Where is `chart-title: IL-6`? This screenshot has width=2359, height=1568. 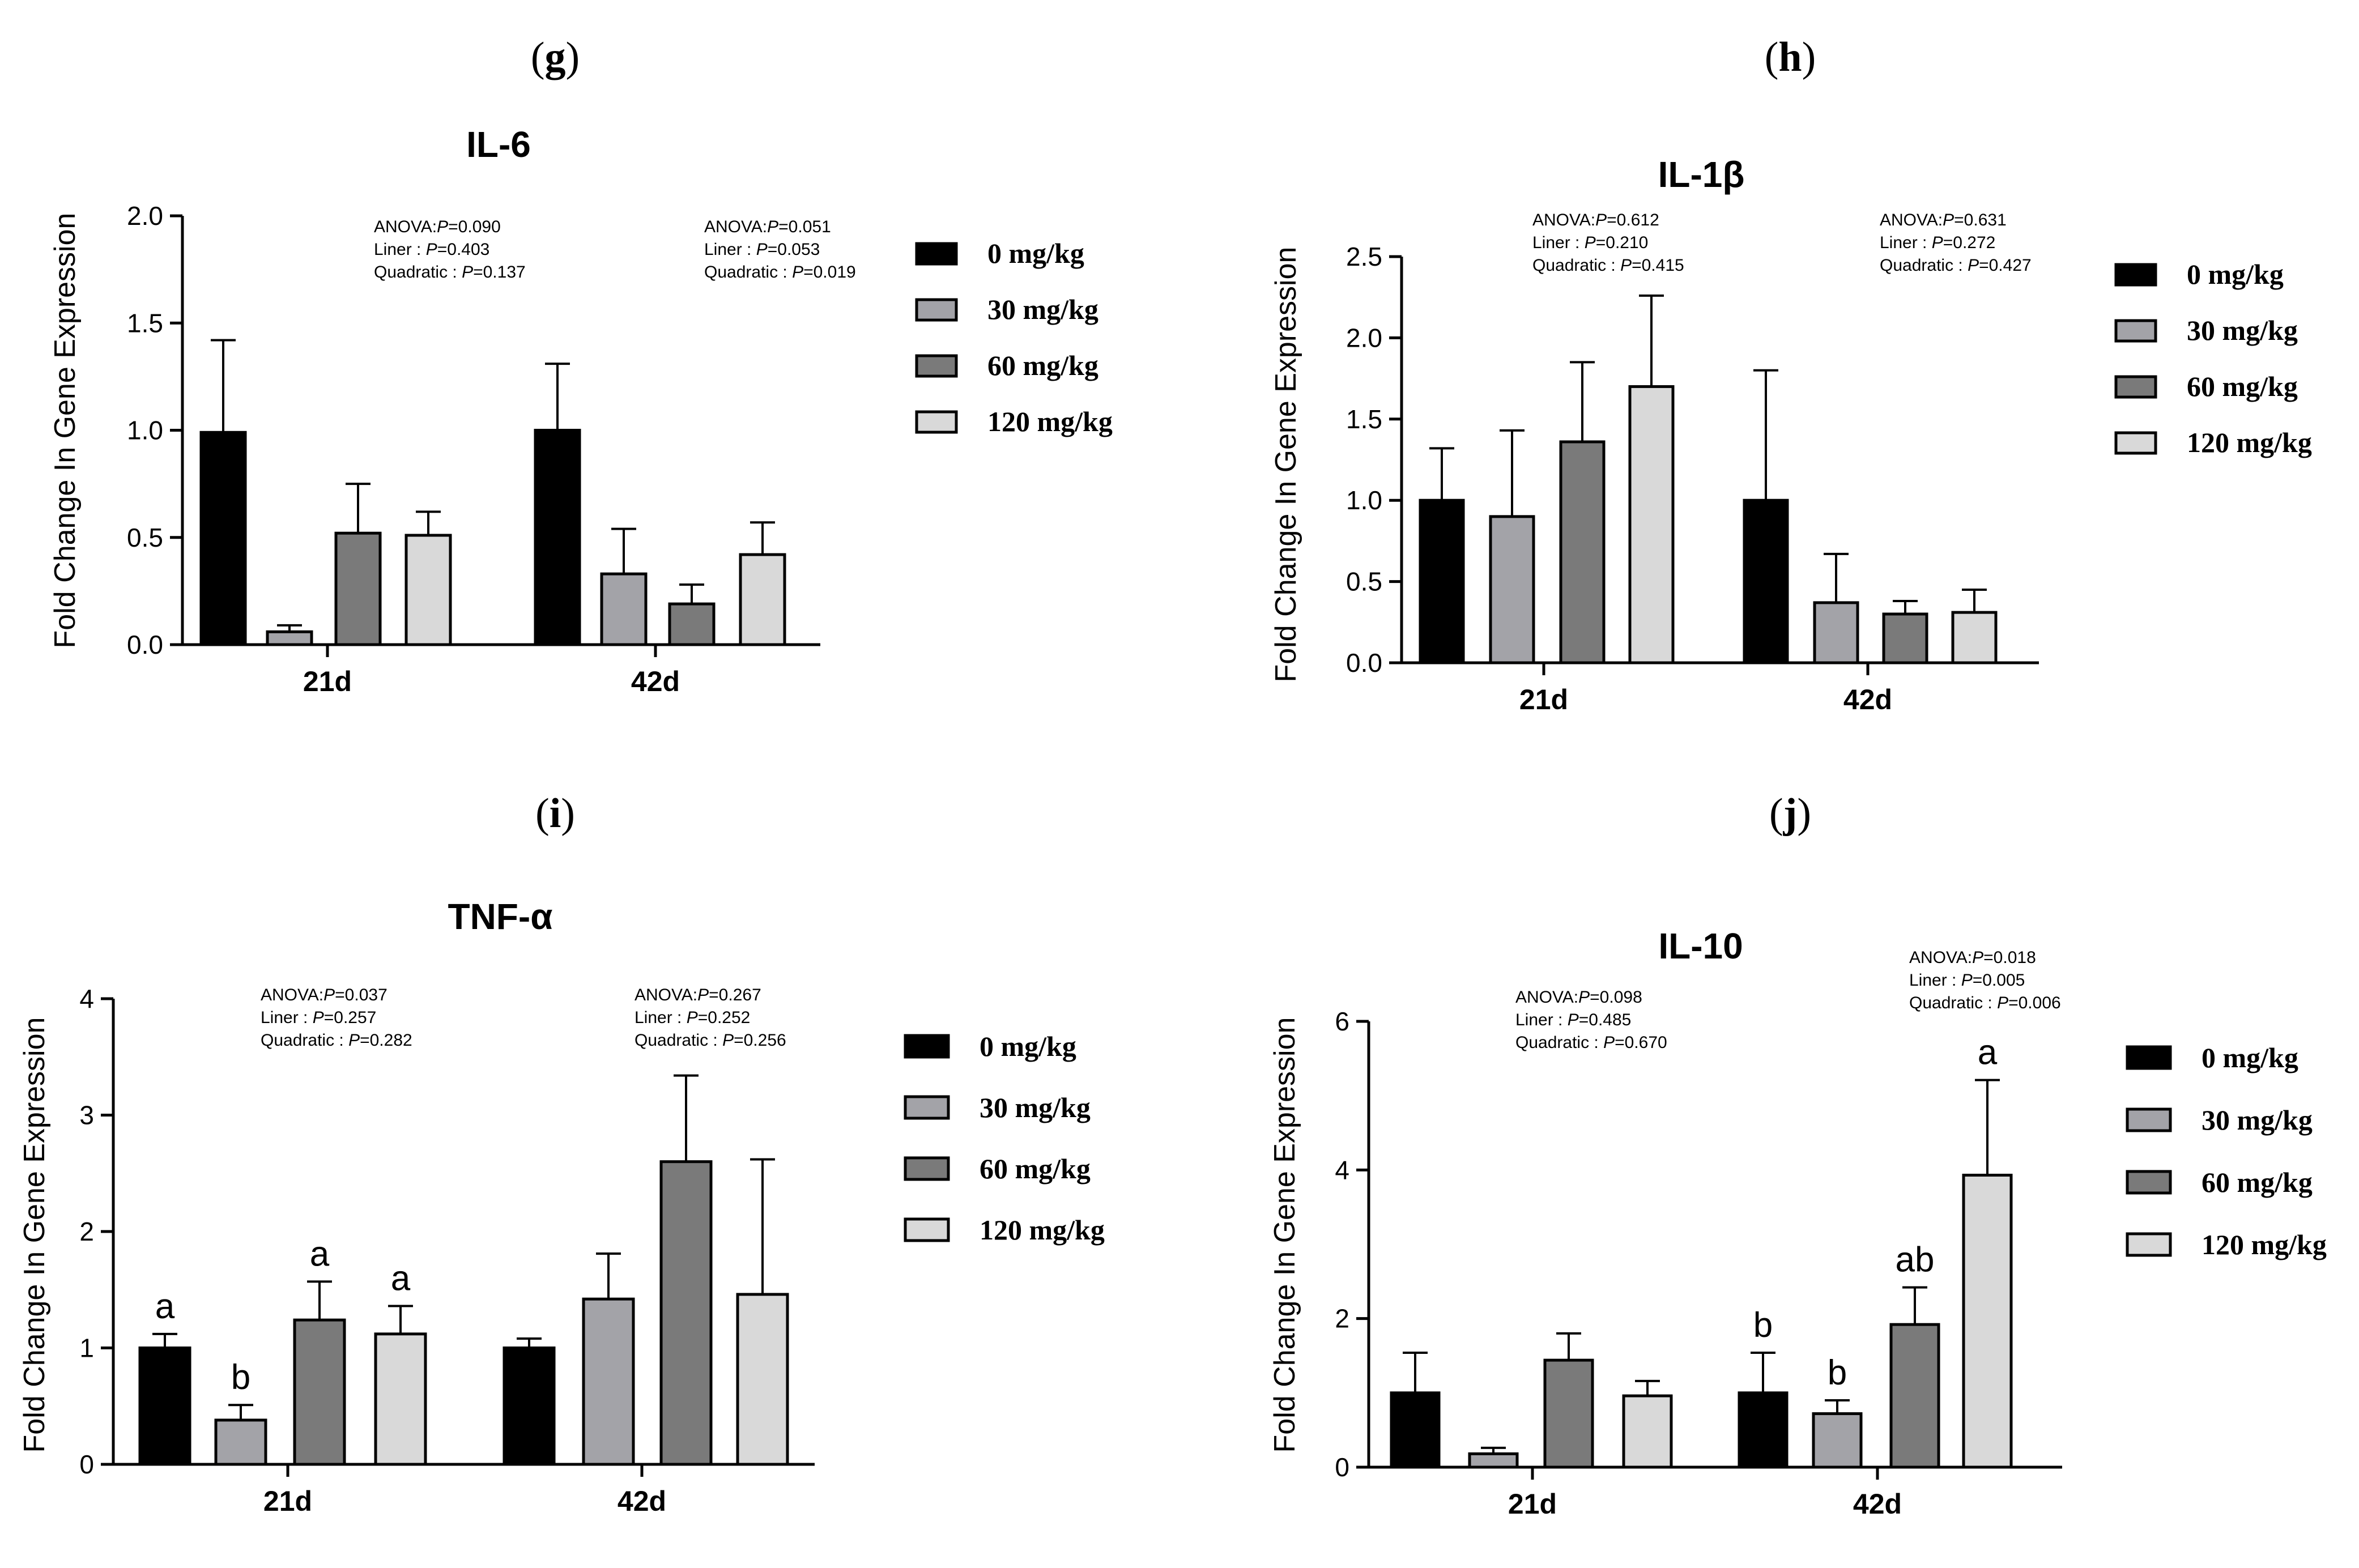
chart-title: IL-6 is located at coordinates (499, 145).